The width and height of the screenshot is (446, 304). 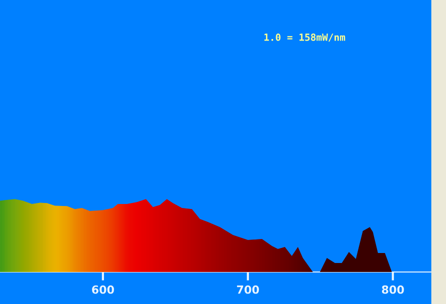 I want to click on x-tick-label: 600, so click(x=103, y=289).